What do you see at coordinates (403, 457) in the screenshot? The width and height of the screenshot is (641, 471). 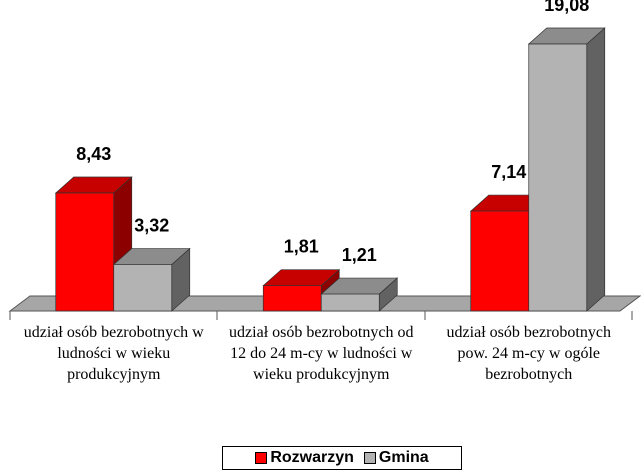 I see `legend-label: Gmina` at bounding box center [403, 457].